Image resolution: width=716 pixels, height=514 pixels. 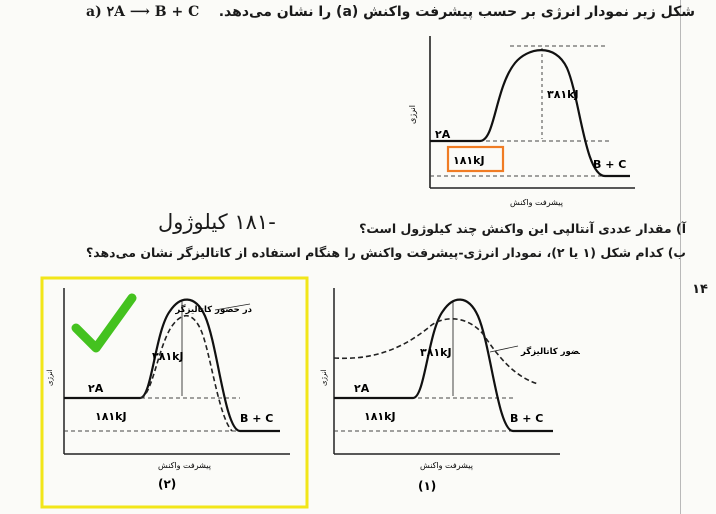 What do you see at coordinates (427, 486) in the screenshot?
I see `chart-caption: (۱)` at bounding box center [427, 486].